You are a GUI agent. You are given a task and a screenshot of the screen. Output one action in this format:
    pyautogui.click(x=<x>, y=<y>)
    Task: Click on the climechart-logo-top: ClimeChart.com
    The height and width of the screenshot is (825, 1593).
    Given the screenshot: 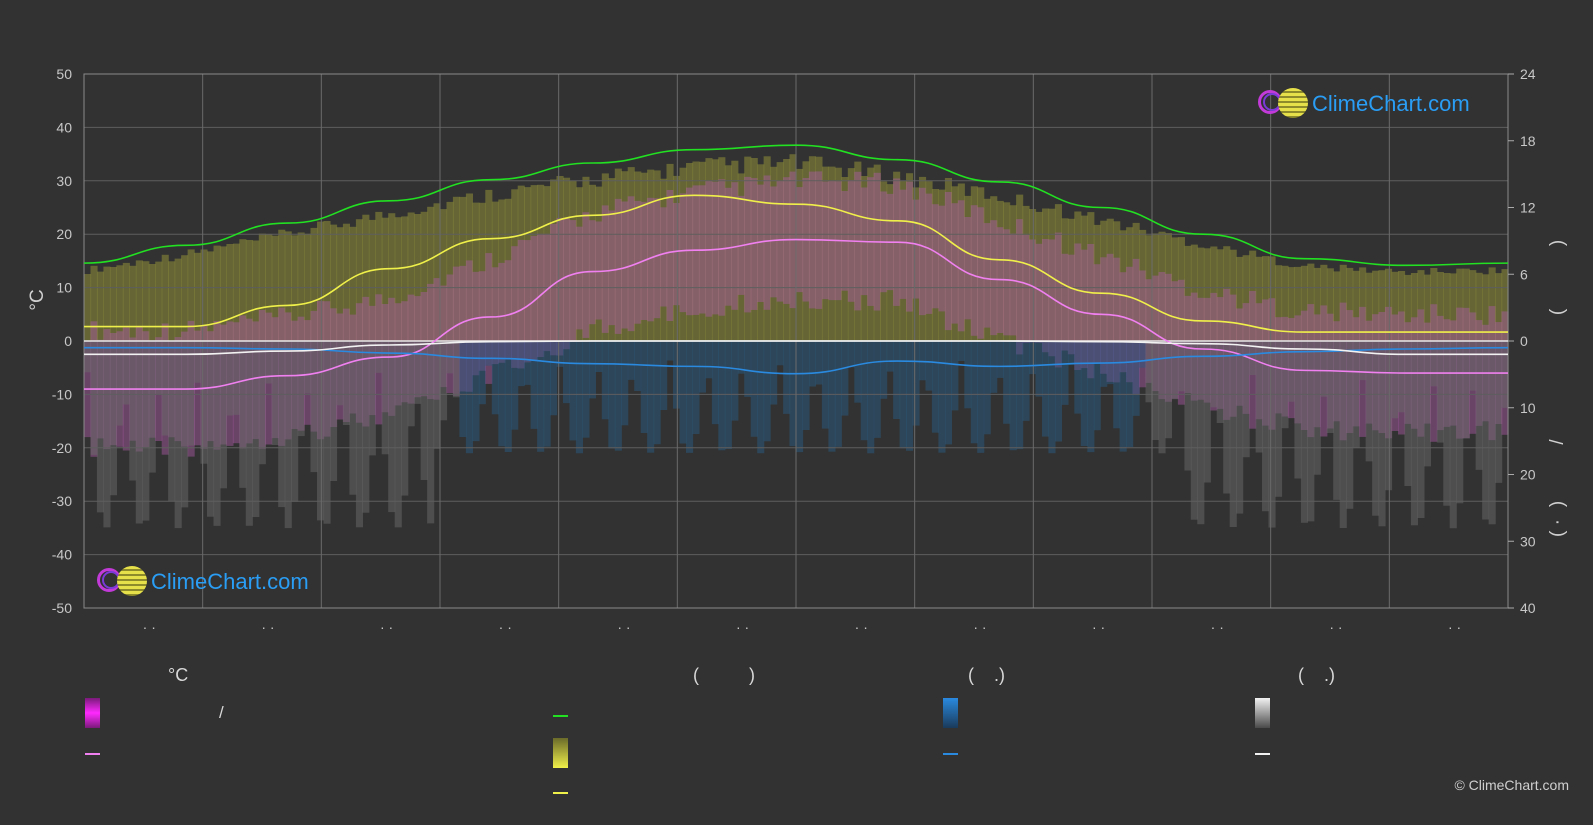 What is the action you would take?
    pyautogui.click(x=1364, y=104)
    